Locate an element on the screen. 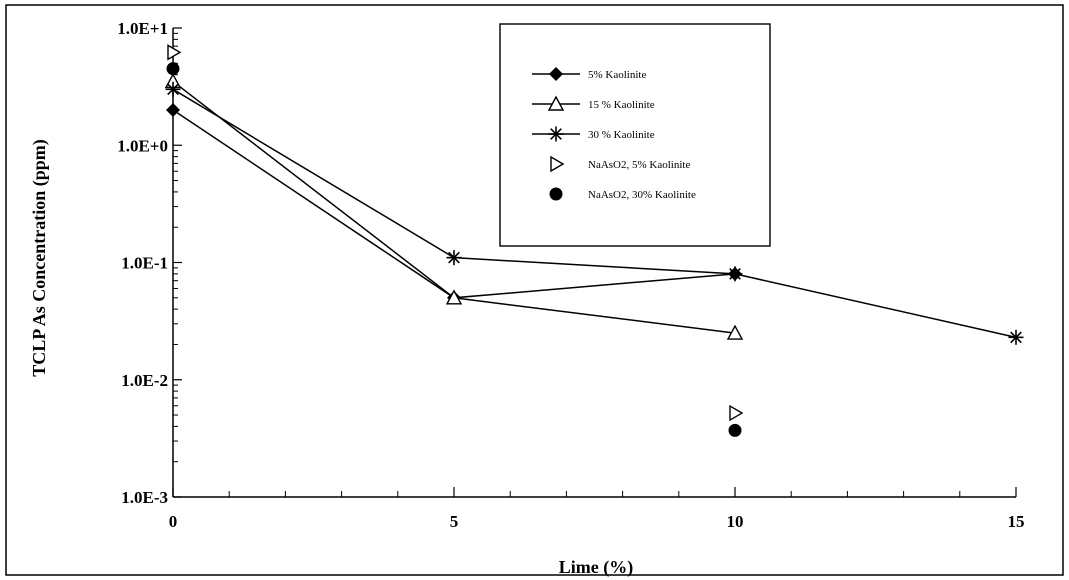 Image resolution: width=1069 pixels, height=580 pixels. x-tick-label: 15 is located at coordinates (1016, 521).